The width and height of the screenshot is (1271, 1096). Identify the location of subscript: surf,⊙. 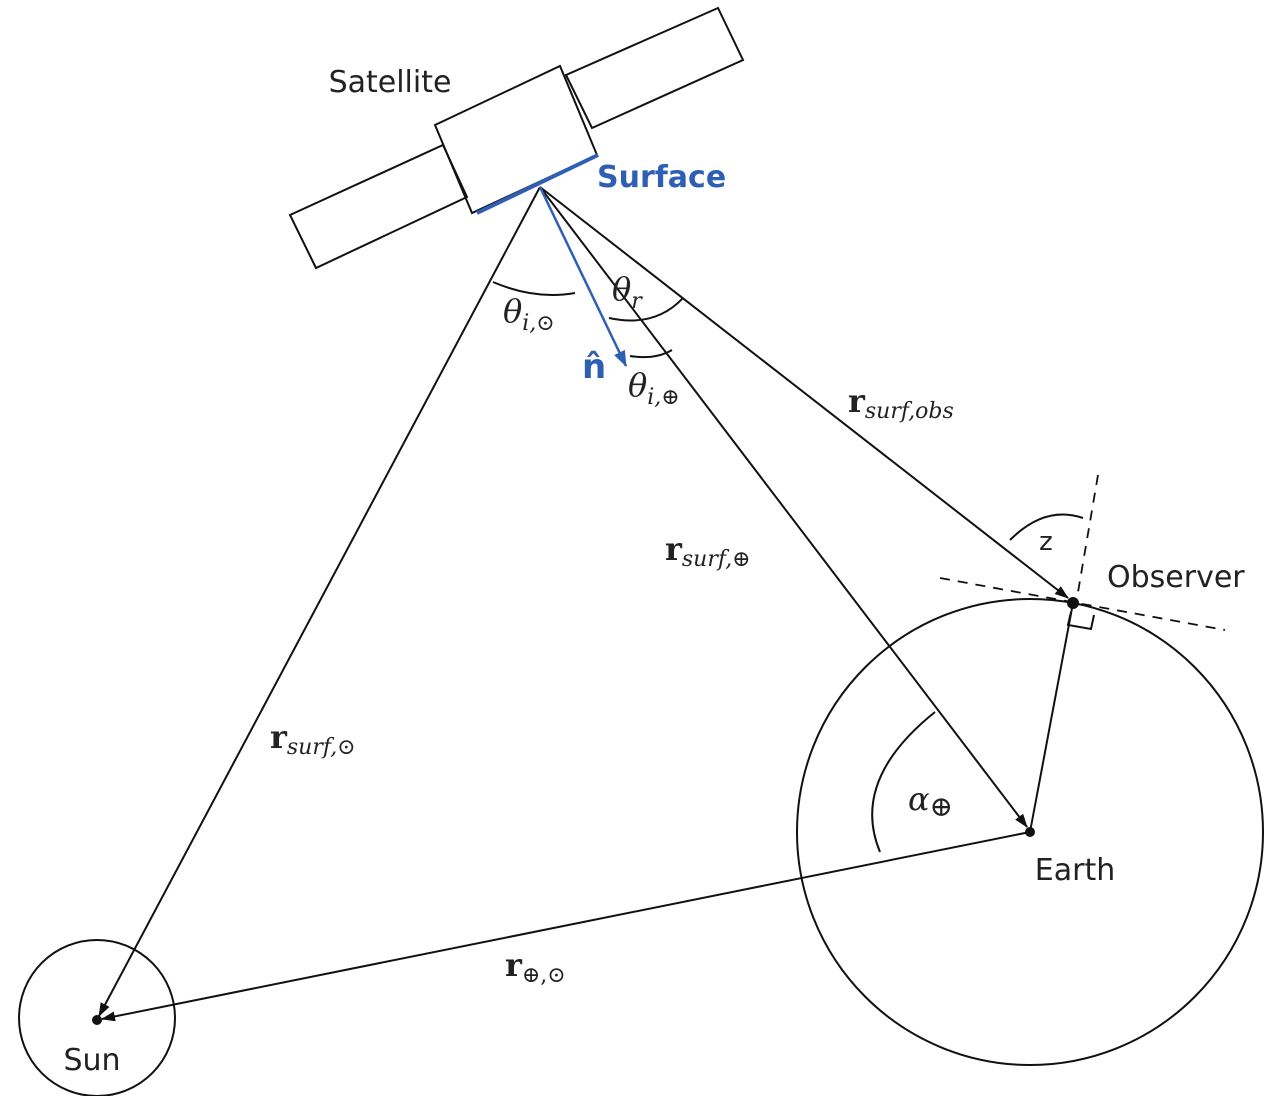
(321, 747).